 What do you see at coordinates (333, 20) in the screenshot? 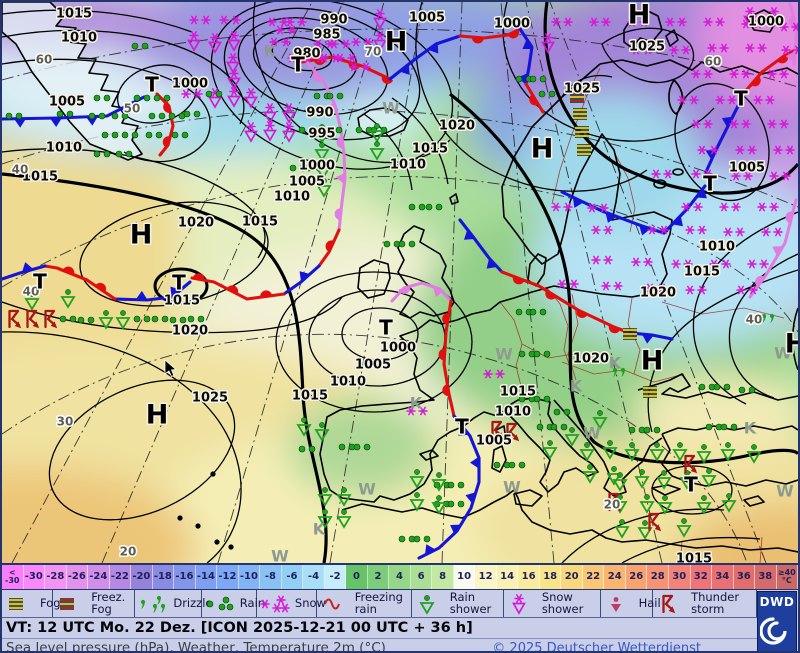
I see `isobar-label: 990` at bounding box center [333, 20].